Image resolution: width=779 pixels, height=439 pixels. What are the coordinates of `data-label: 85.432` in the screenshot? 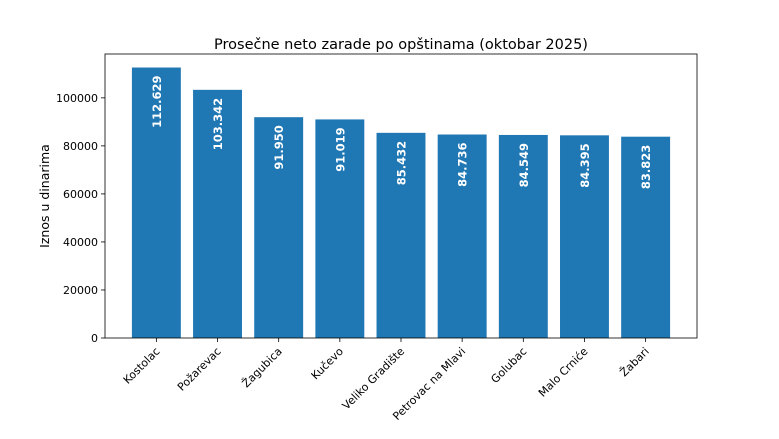 It's located at (402, 163).